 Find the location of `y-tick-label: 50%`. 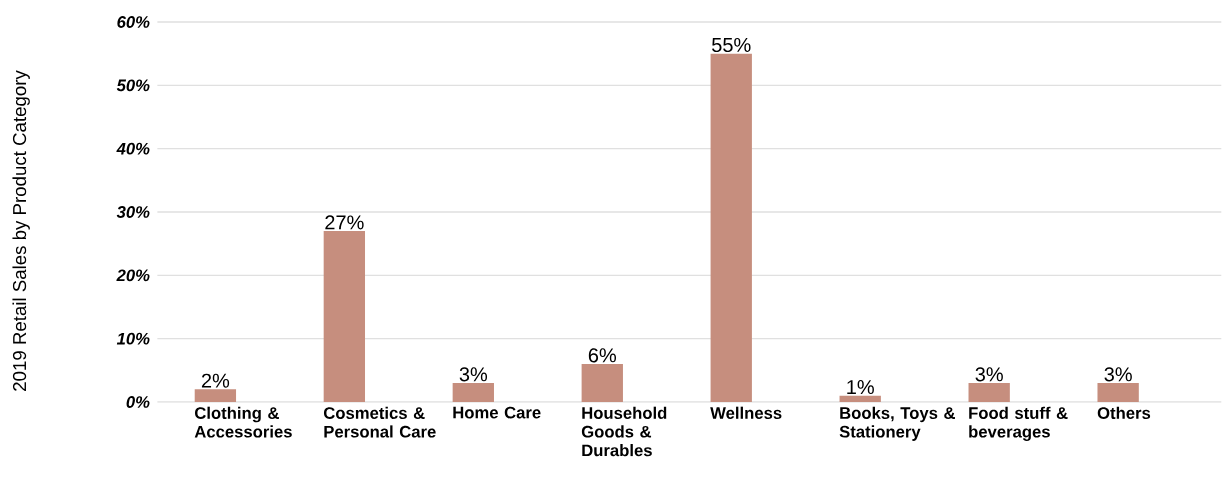

y-tick-label: 50% is located at coordinates (133, 85).